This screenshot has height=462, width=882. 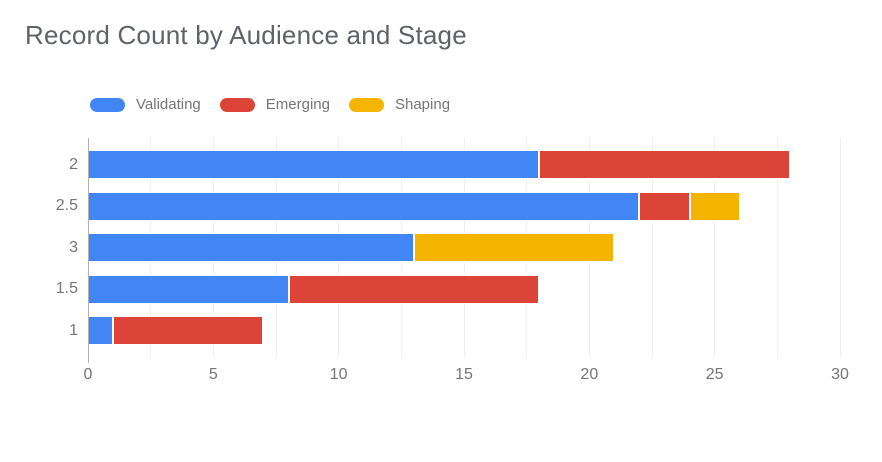 I want to click on y-category-label: 3, so click(x=73, y=247).